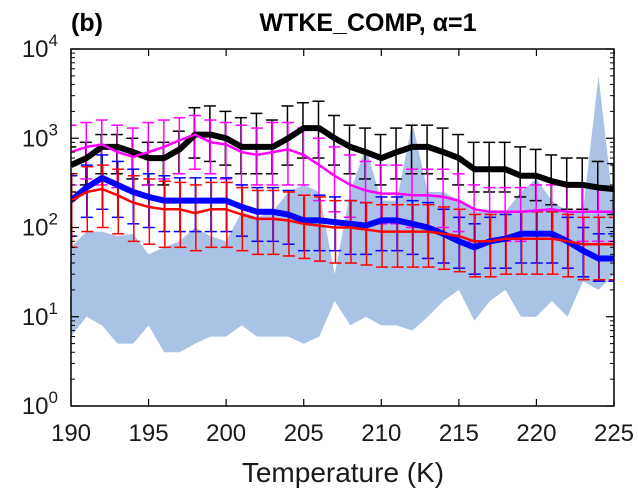 This screenshot has height=494, width=638. I want to click on y-tick-label: 10², so click(40, 226).